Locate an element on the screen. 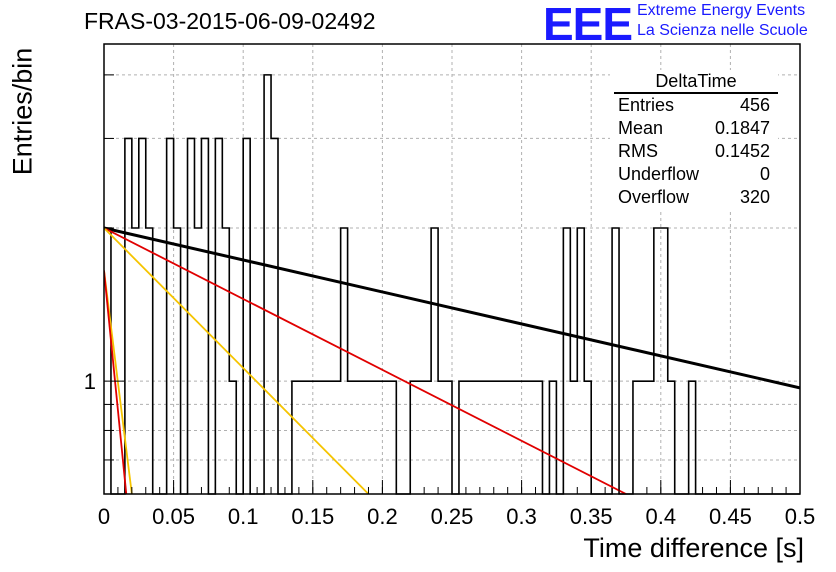 Image resolution: width=836 pixels, height=572 pixels. stats-row-overflow: Overflow 320 is located at coordinates (694, 197).